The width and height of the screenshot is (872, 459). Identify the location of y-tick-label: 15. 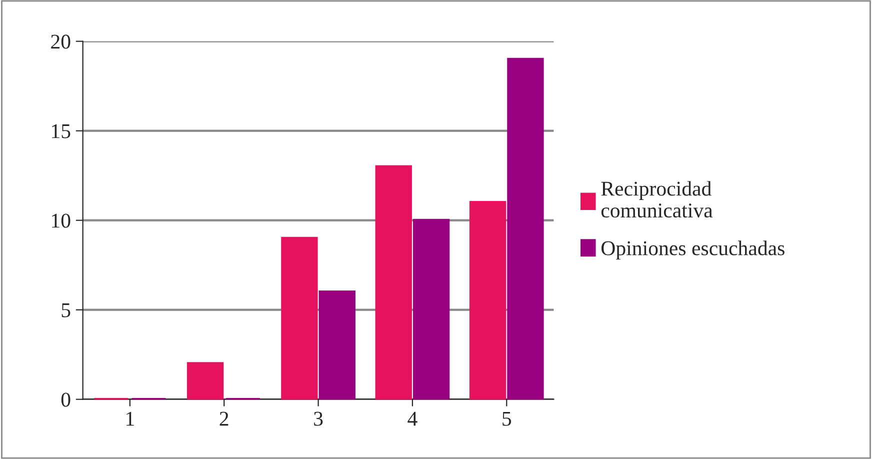
(61, 131).